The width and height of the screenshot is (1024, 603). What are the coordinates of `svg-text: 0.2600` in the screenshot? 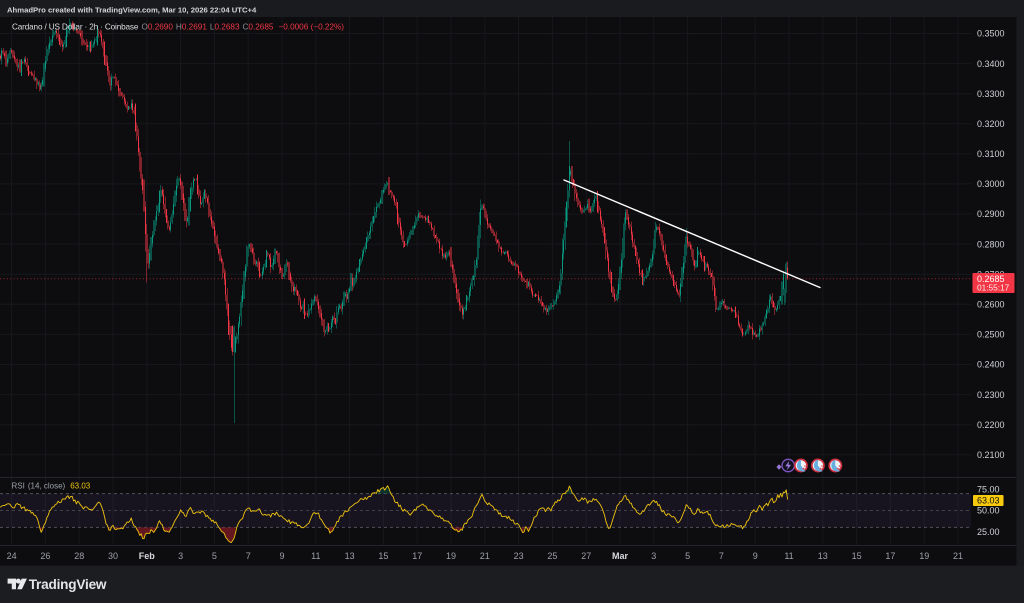 It's located at (991, 305).